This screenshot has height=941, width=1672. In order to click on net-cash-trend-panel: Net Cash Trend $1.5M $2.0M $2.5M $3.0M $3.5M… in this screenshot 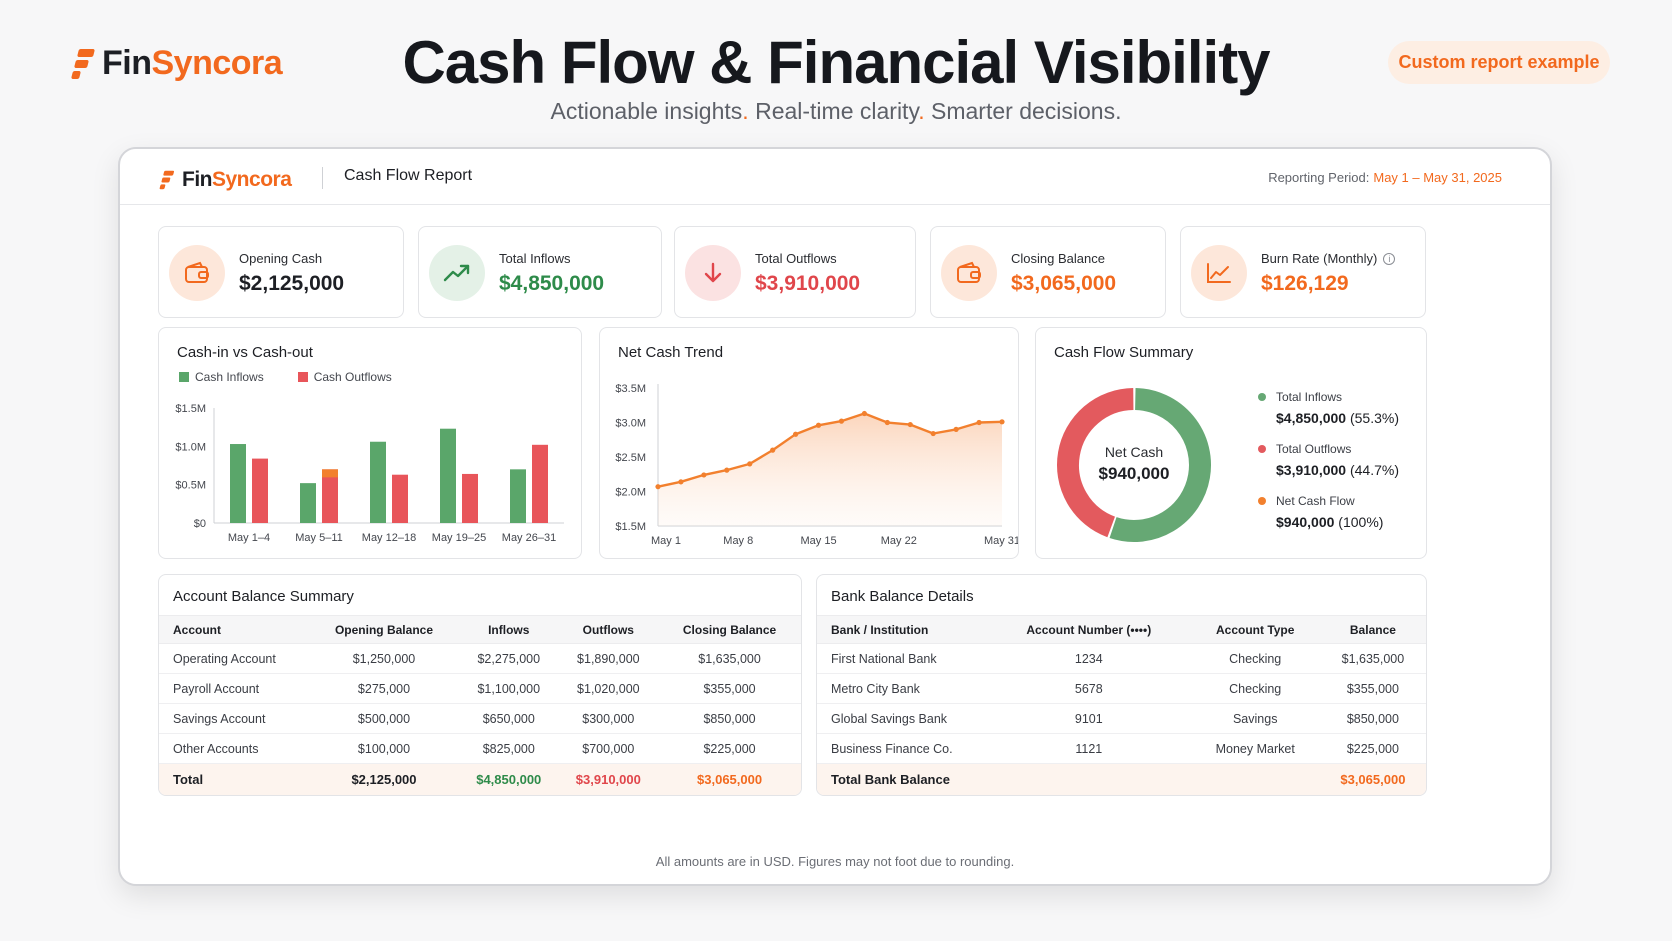, I will do `click(809, 443)`.